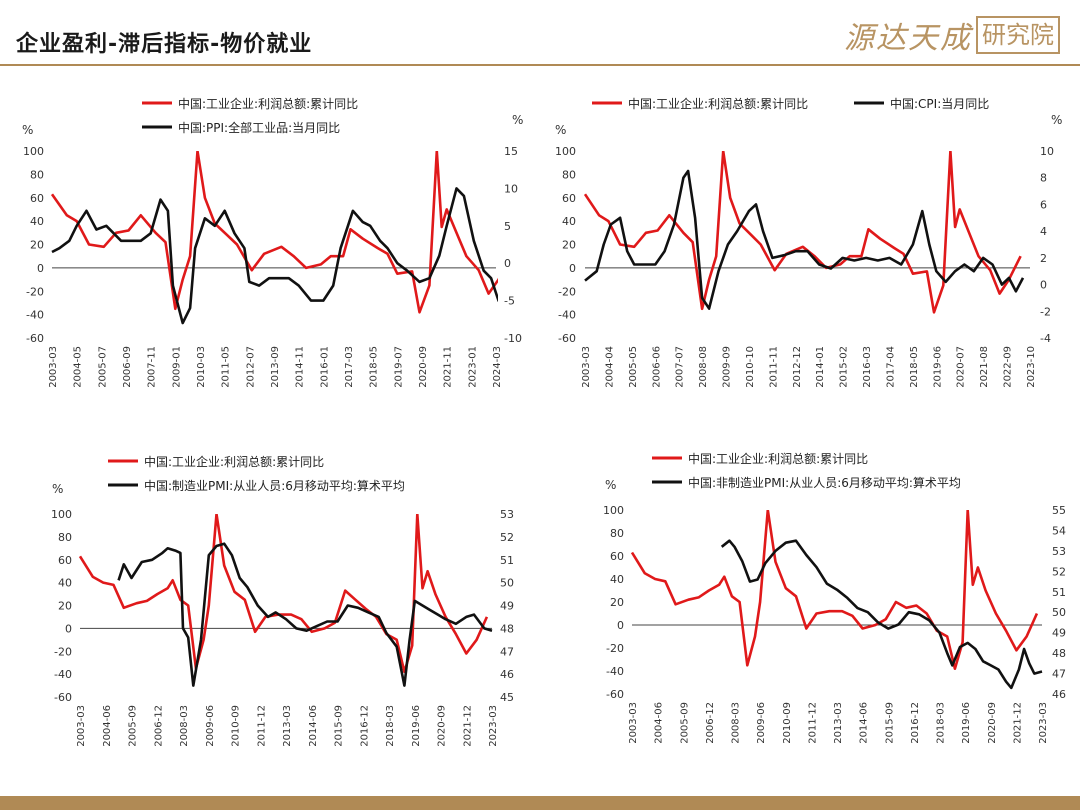 This screenshot has width=1080, height=810. Describe the element at coordinates (261, 726) in the screenshot. I see `chart-2-x-label-7: 2011-12` at that location.